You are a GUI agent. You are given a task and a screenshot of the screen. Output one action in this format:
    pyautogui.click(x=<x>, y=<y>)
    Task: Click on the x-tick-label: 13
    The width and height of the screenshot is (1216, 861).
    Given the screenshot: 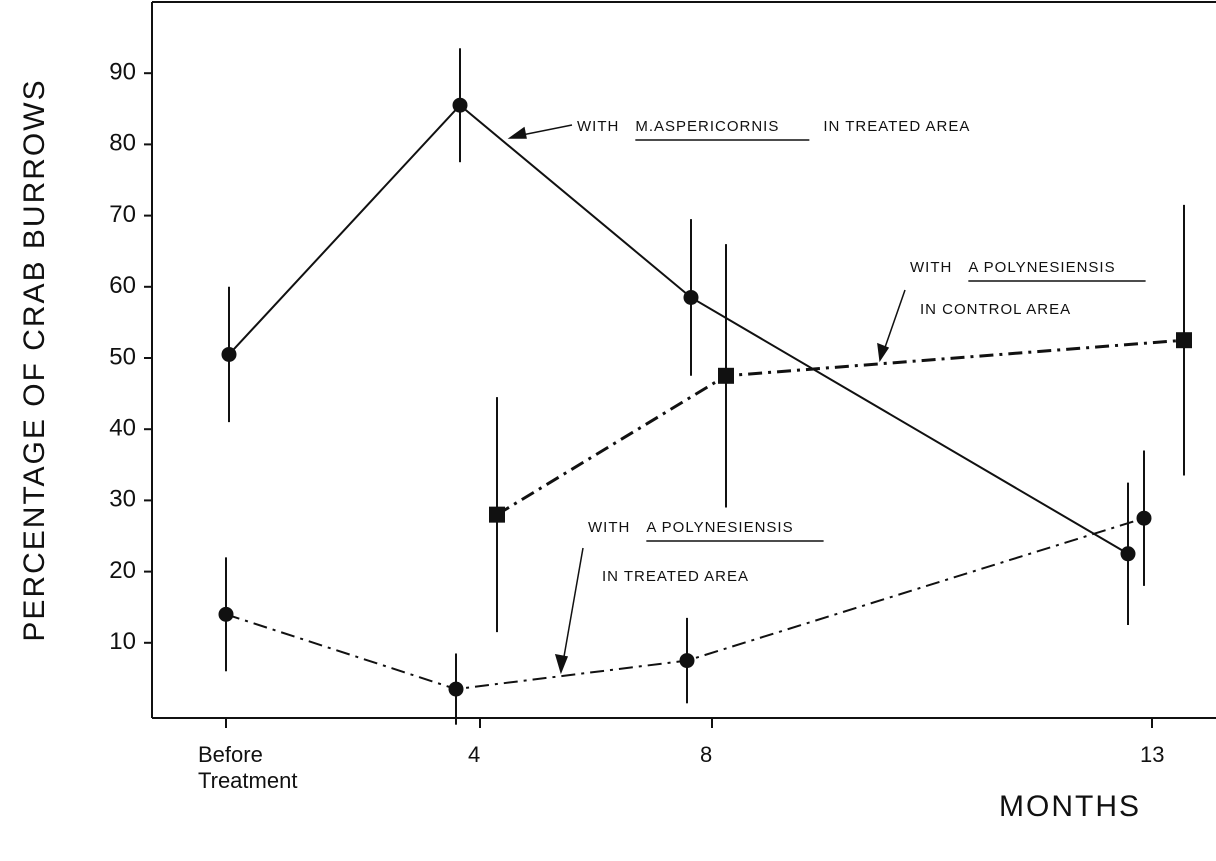 What is the action you would take?
    pyautogui.click(x=1152, y=754)
    